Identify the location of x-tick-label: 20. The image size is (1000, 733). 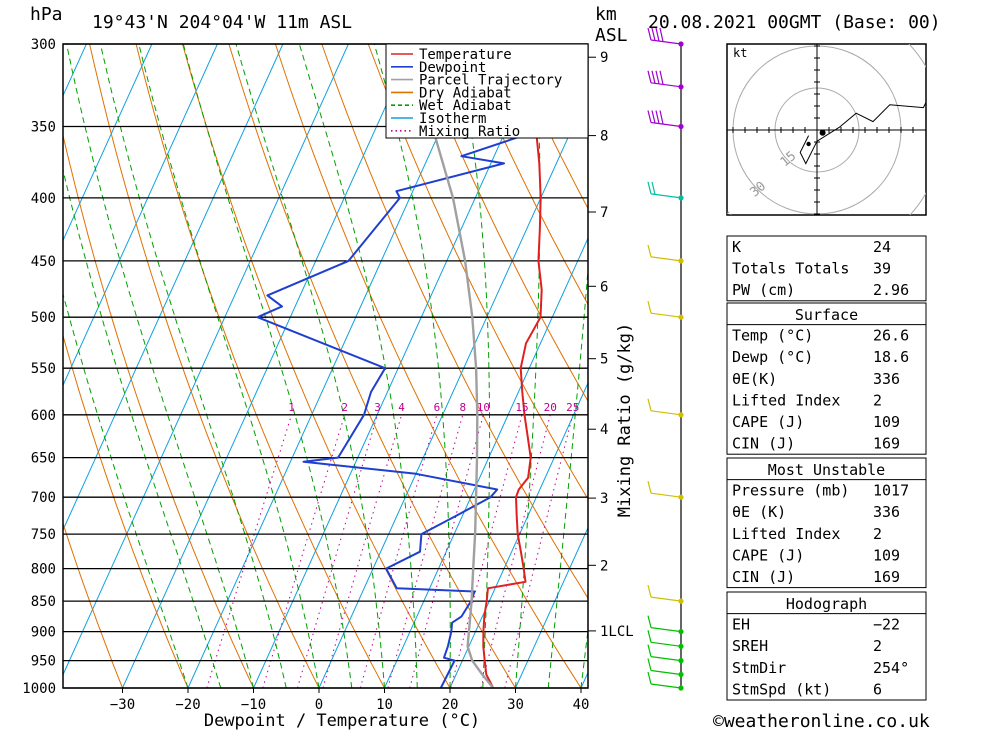
(450, 705).